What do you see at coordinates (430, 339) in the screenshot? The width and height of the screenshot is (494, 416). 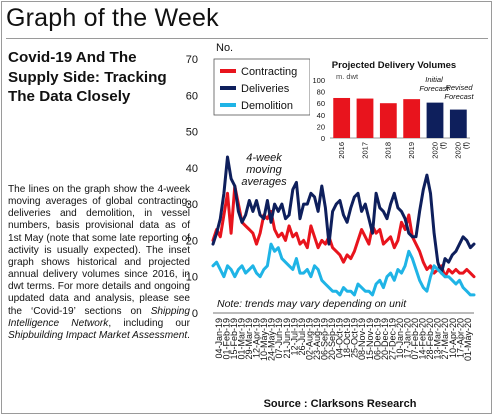 I see `x-tick-label: 28-Feb-20` at bounding box center [430, 339].